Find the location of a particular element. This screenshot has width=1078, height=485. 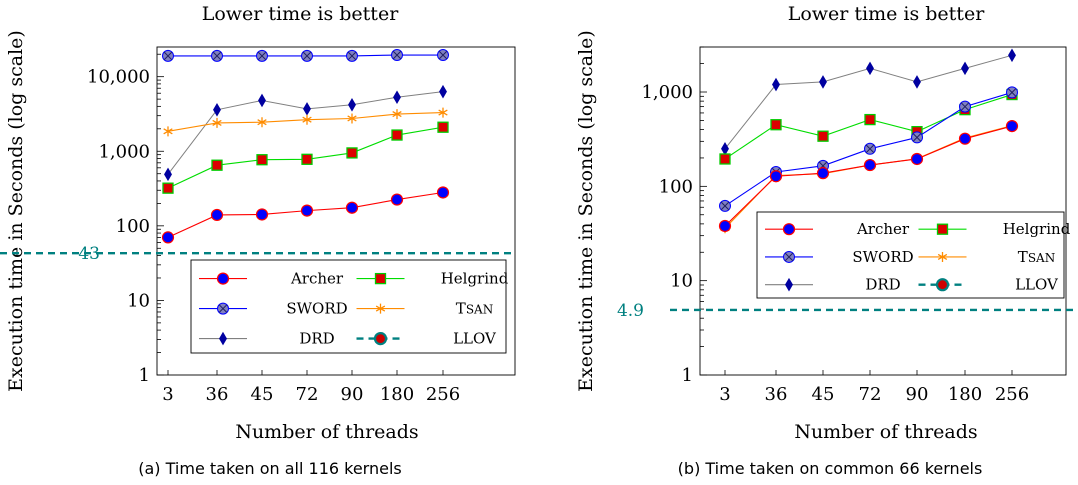

series-sword is located at coordinates (868, 149).